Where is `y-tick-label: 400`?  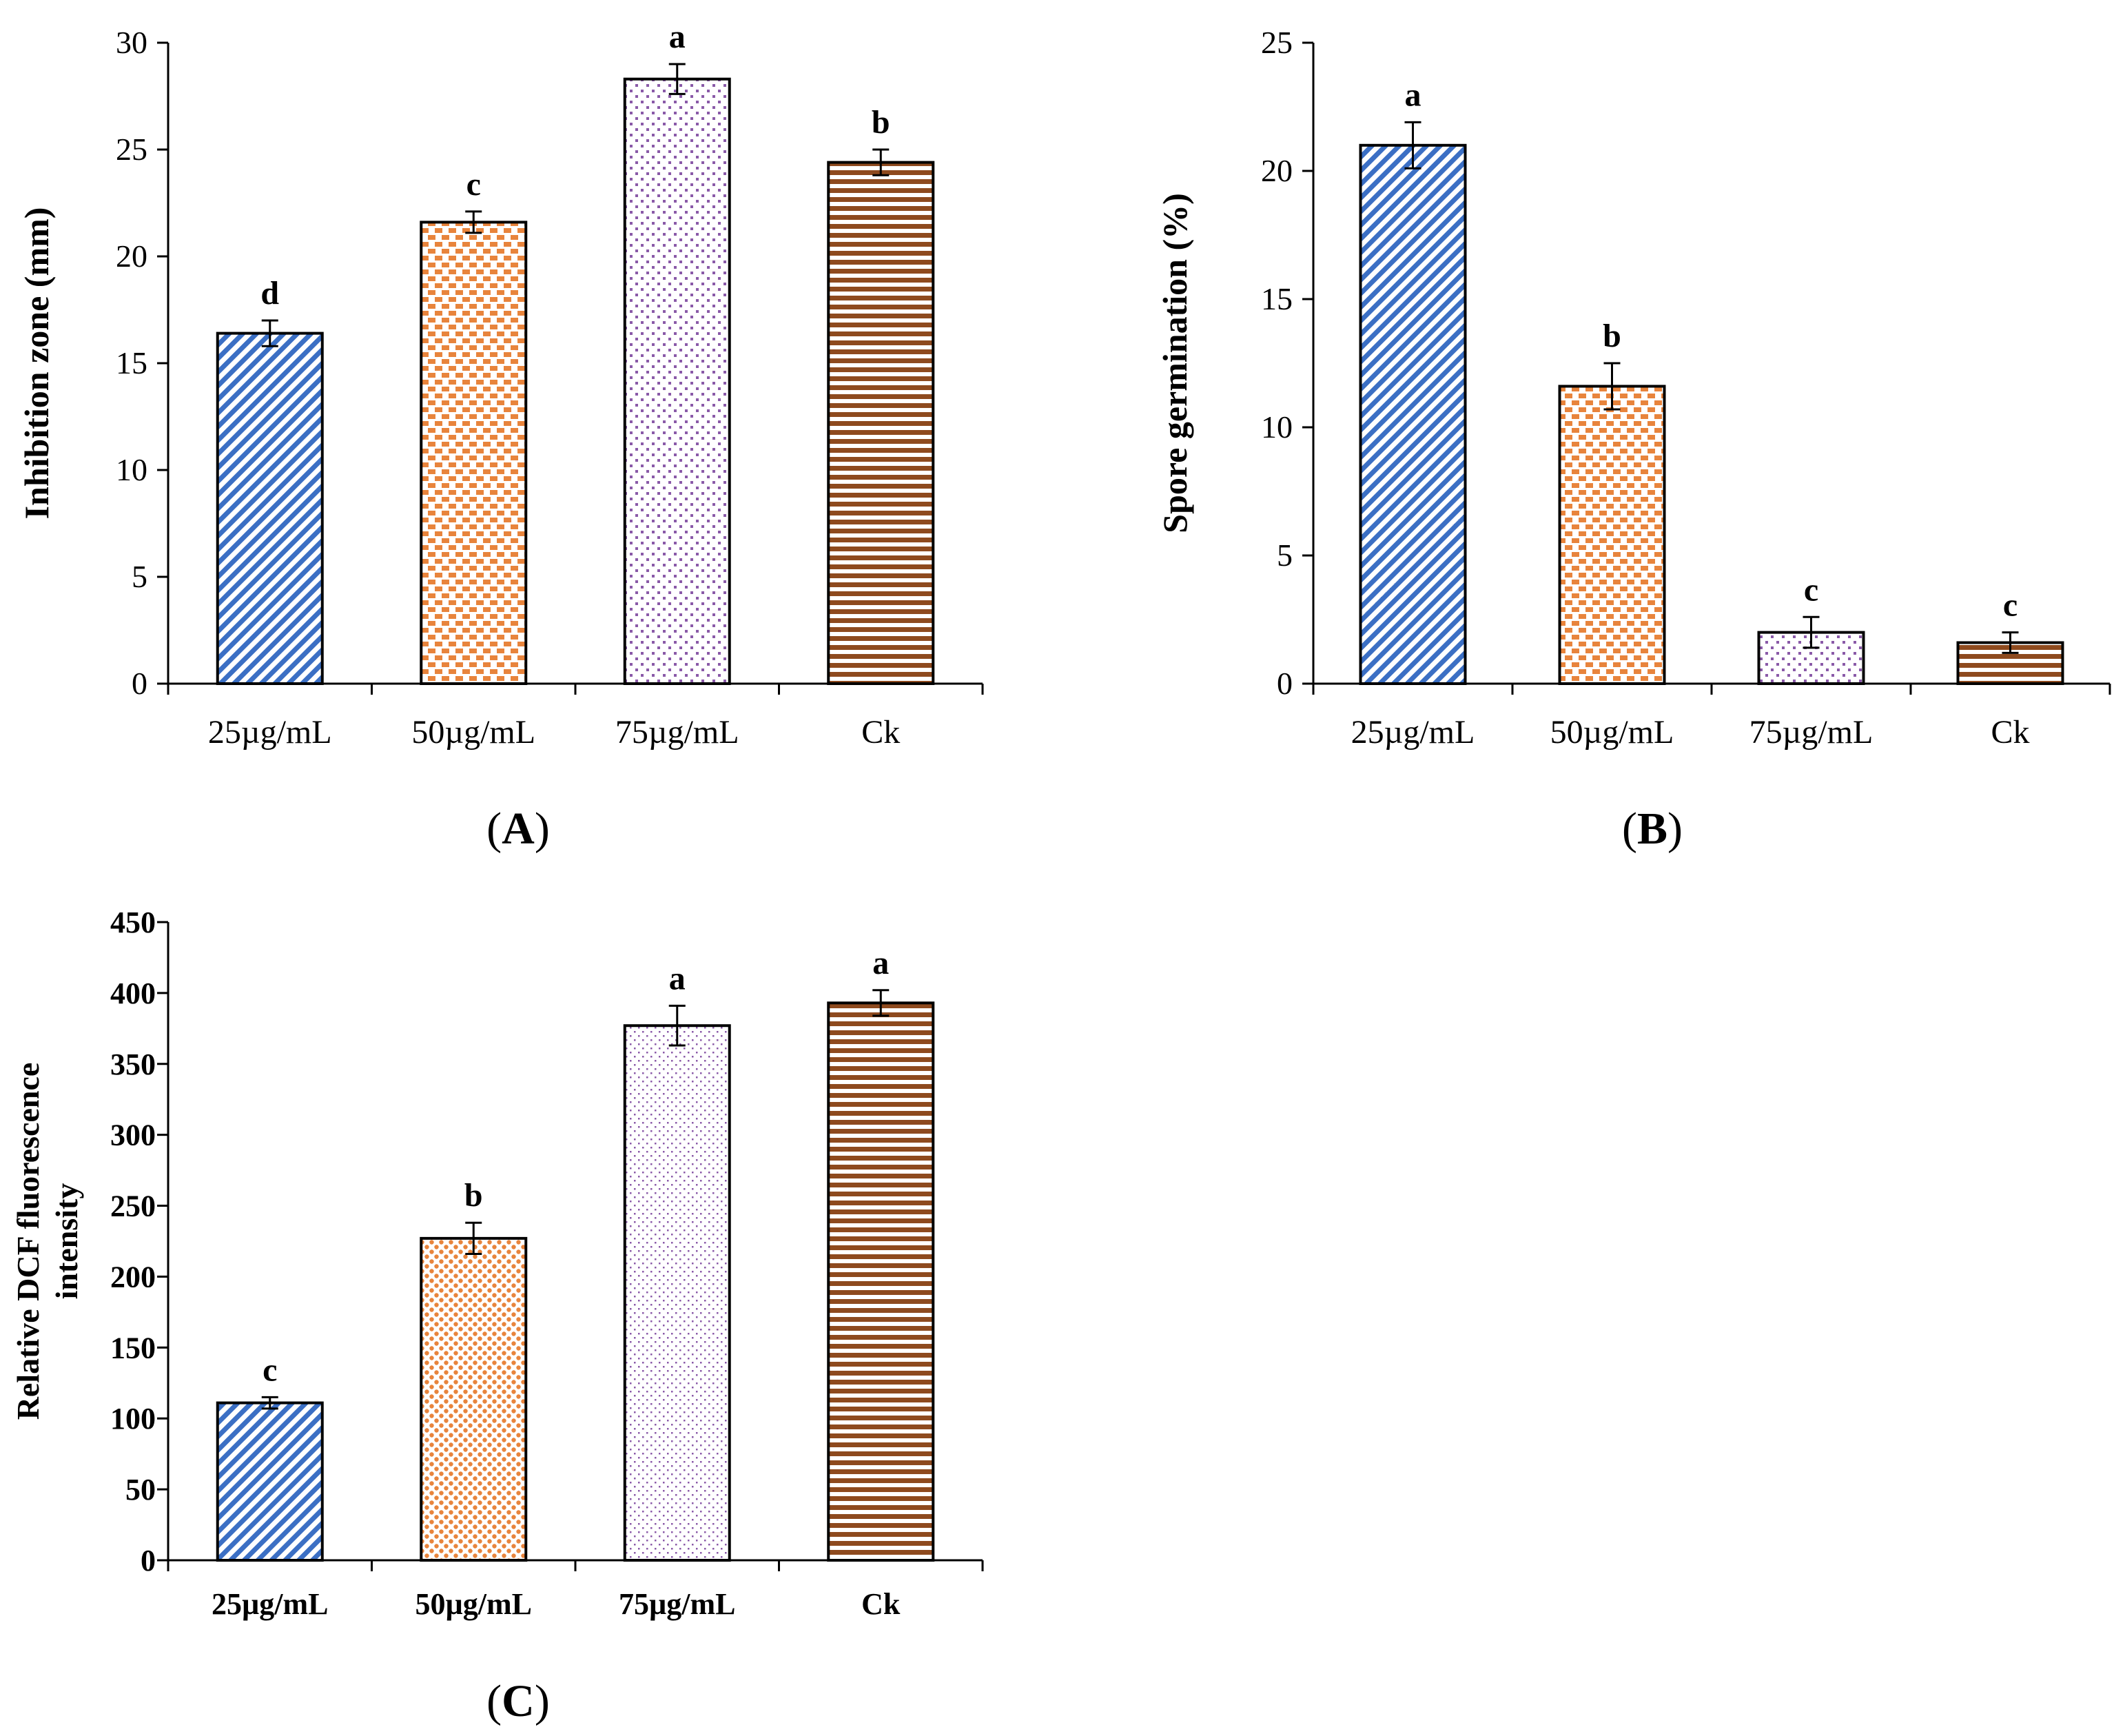 y-tick-label: 400 is located at coordinates (133, 993).